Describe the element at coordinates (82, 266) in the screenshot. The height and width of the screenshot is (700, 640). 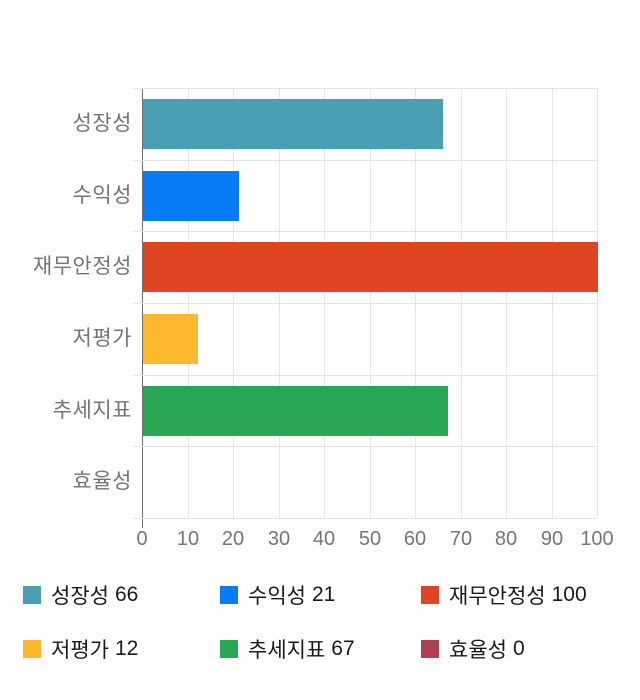
I see `category-label: 재무안정성` at that location.